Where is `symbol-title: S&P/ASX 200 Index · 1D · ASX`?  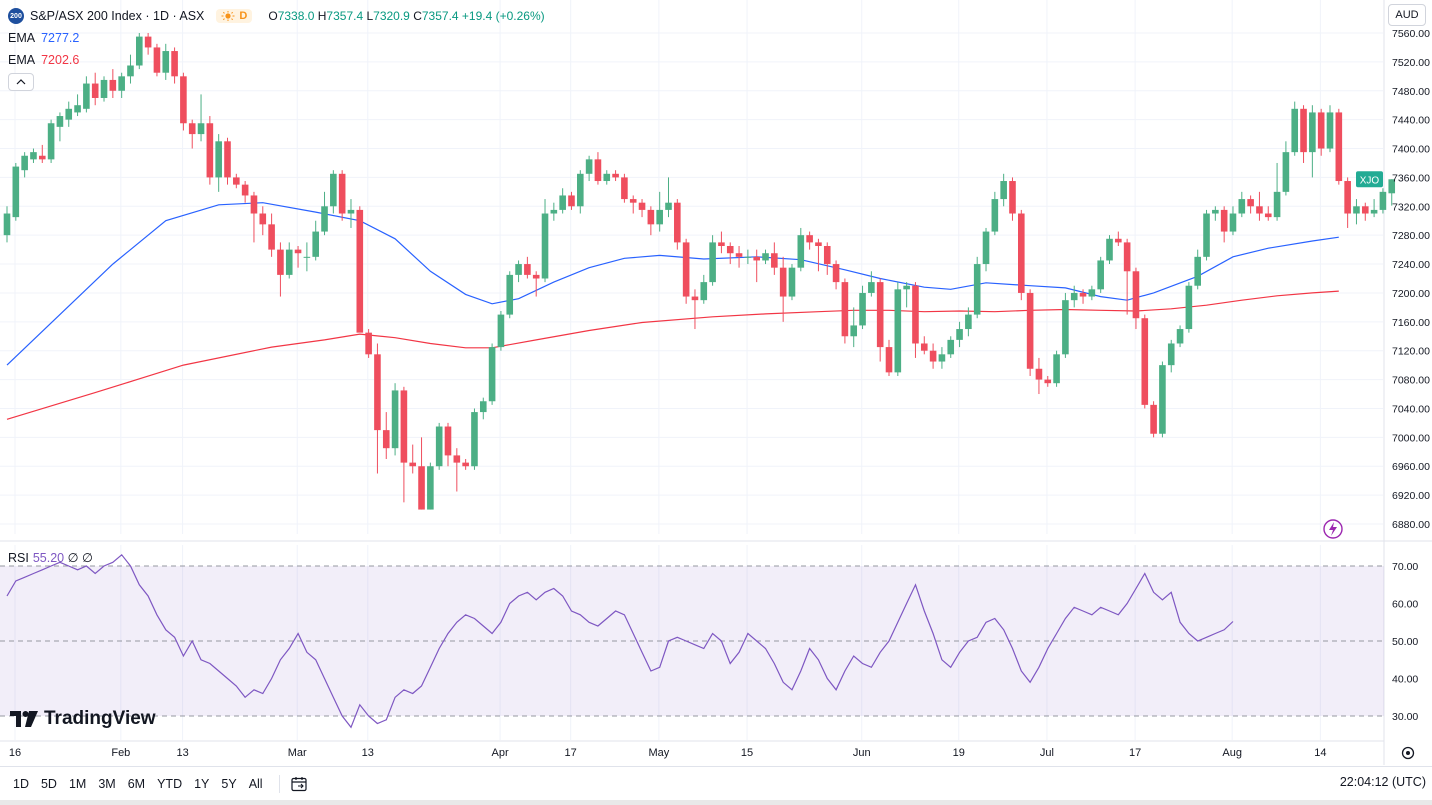
symbol-title: S&P/ASX 200 Index · 1D · ASX is located at coordinates (117, 16).